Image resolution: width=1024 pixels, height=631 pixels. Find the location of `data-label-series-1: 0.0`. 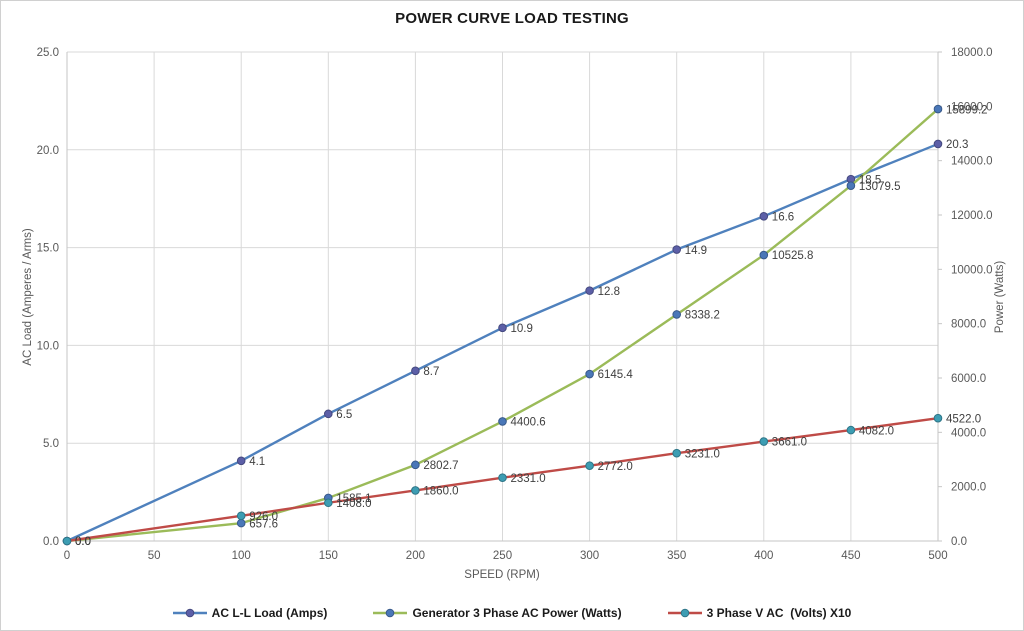

data-label-series-1: 0.0 is located at coordinates (83, 542).